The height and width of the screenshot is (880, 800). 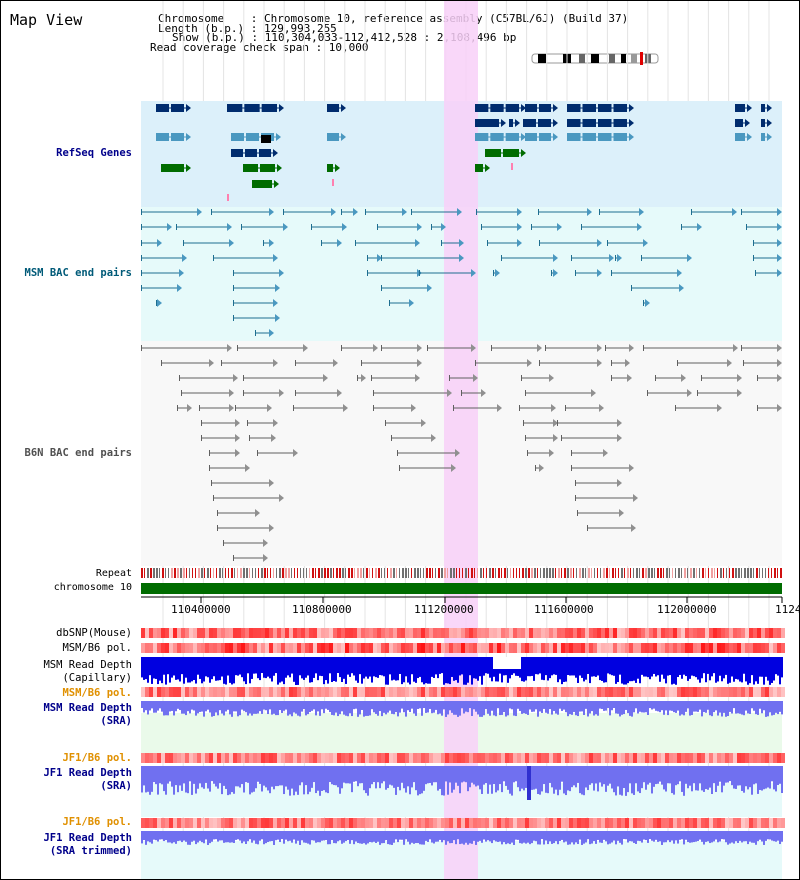 What do you see at coordinates (94, 153) in the screenshot?
I see `track-label-refseq: RefSeq Genes` at bounding box center [94, 153].